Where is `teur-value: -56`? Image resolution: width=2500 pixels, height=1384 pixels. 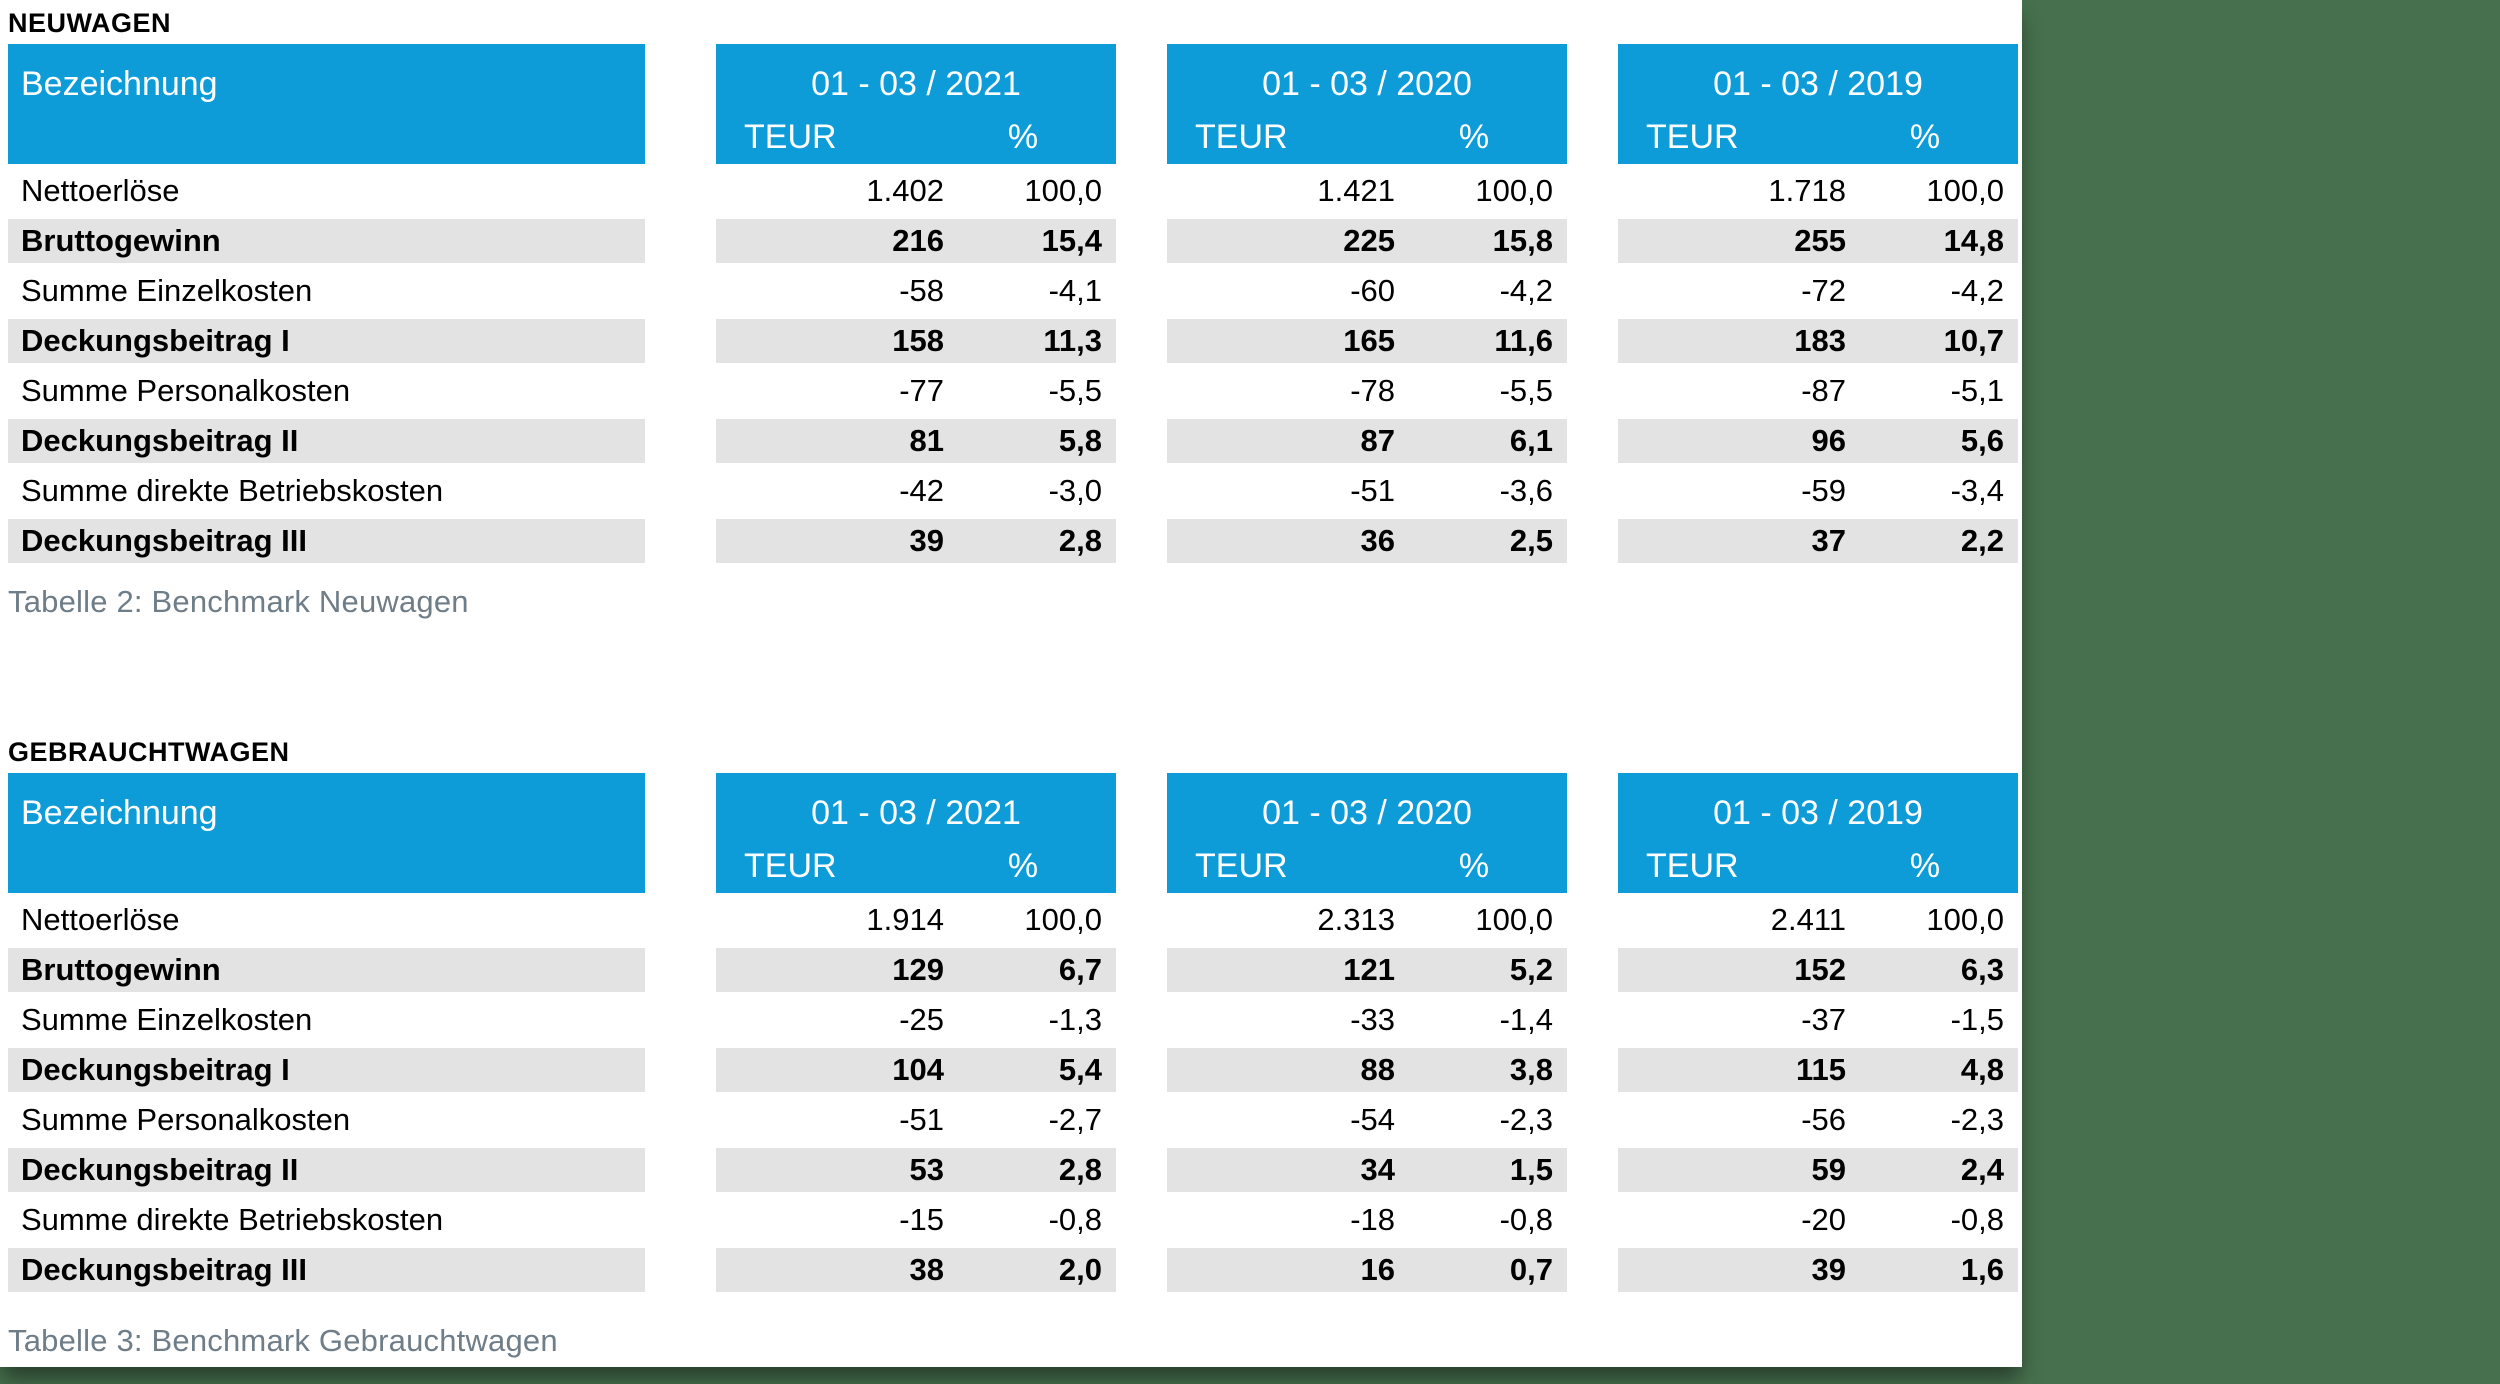 teur-value: -56 is located at coordinates (1823, 1119).